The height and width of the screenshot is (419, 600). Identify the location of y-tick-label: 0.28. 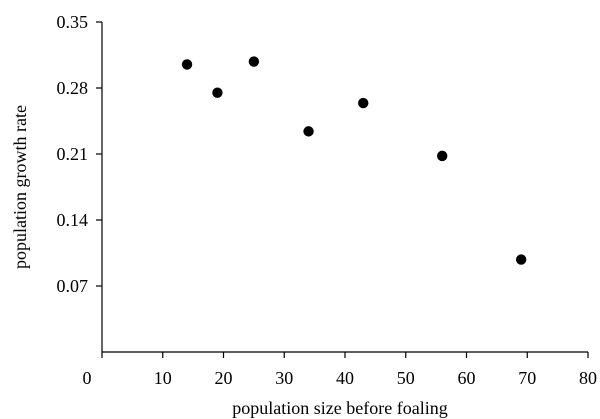
(73, 88).